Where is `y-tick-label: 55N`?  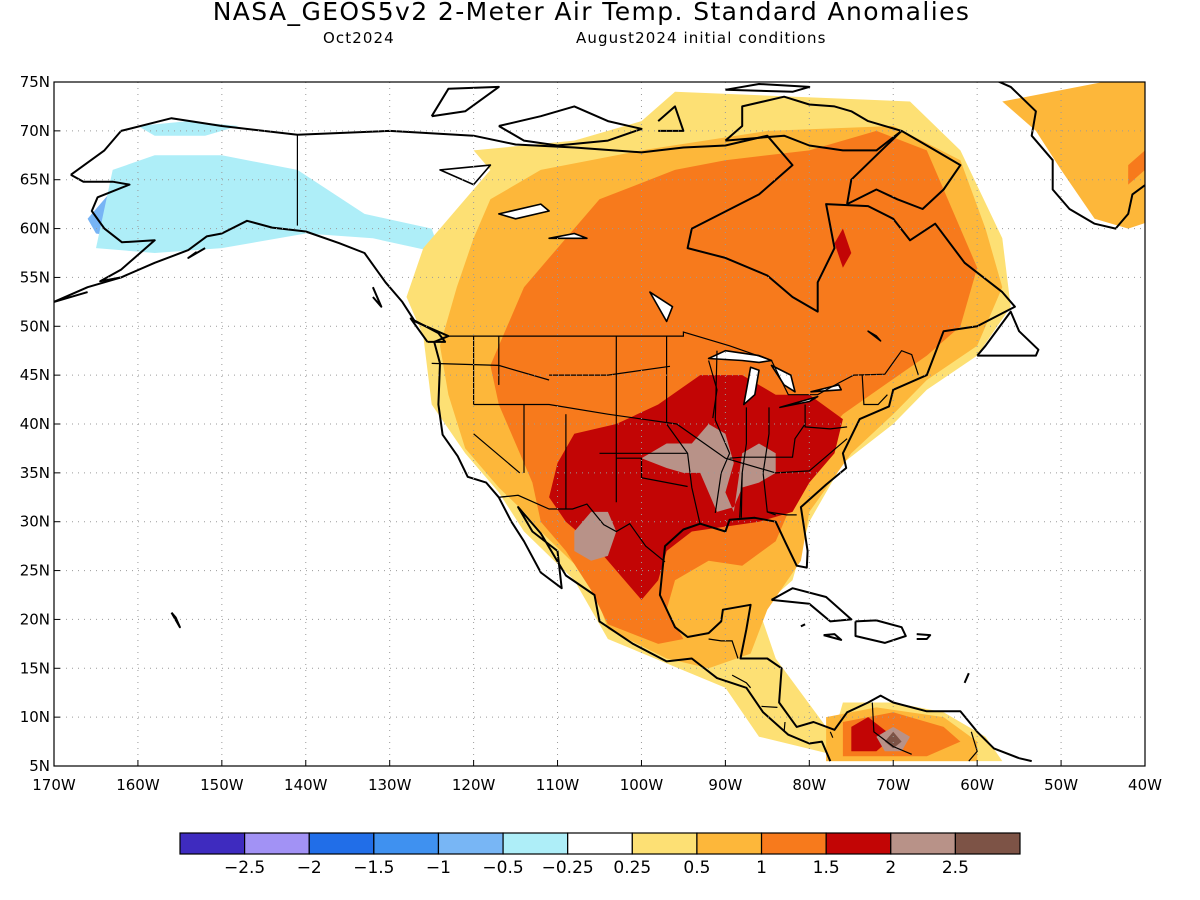 y-tick-label: 55N is located at coordinates (35, 277).